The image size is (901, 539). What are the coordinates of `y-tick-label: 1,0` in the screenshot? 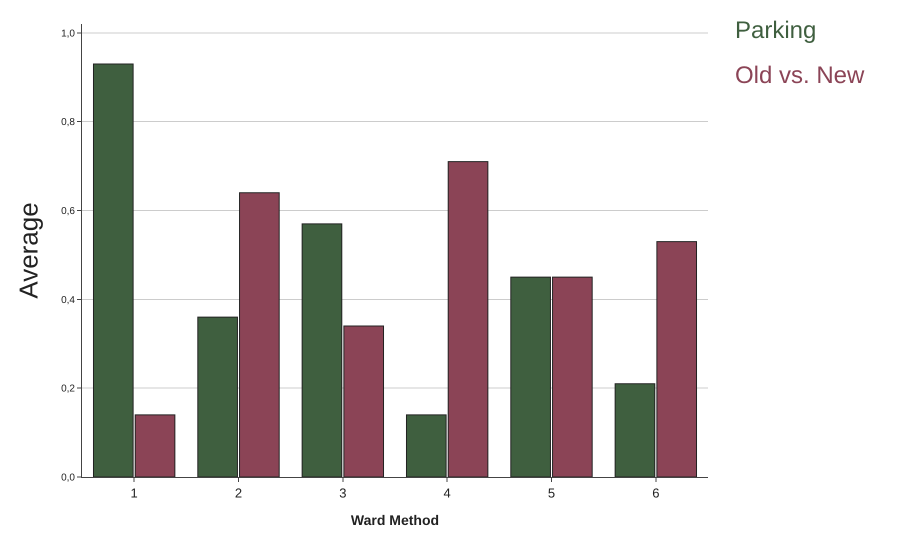 It's located at (68, 34).